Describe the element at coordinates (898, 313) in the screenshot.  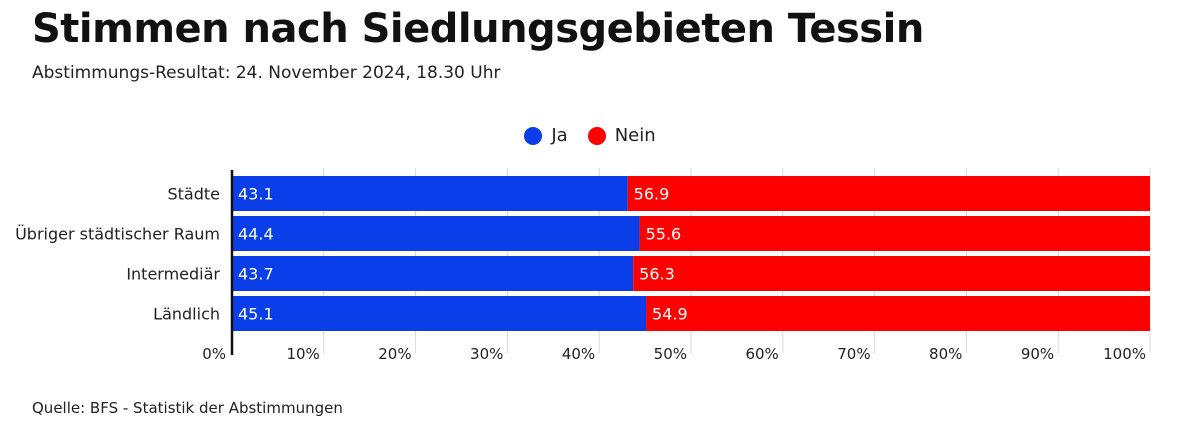
I see `bar-nein-landlich` at that location.